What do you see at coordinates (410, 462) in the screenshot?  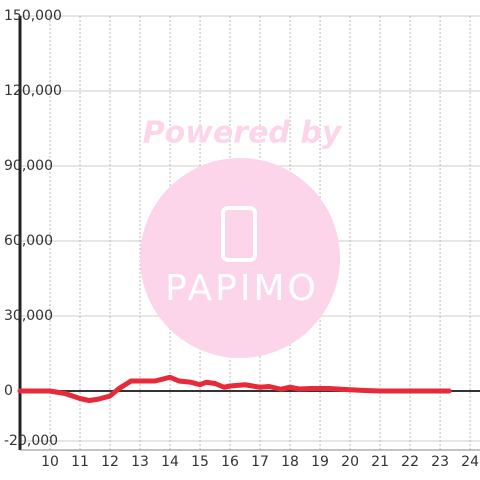 I see `x-tick-label: 22` at bounding box center [410, 462].